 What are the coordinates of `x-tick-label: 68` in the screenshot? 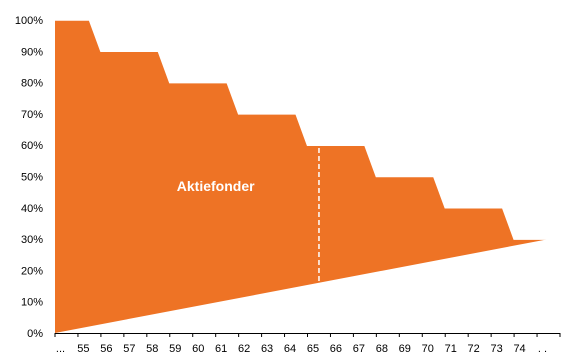 It's located at (382, 348).